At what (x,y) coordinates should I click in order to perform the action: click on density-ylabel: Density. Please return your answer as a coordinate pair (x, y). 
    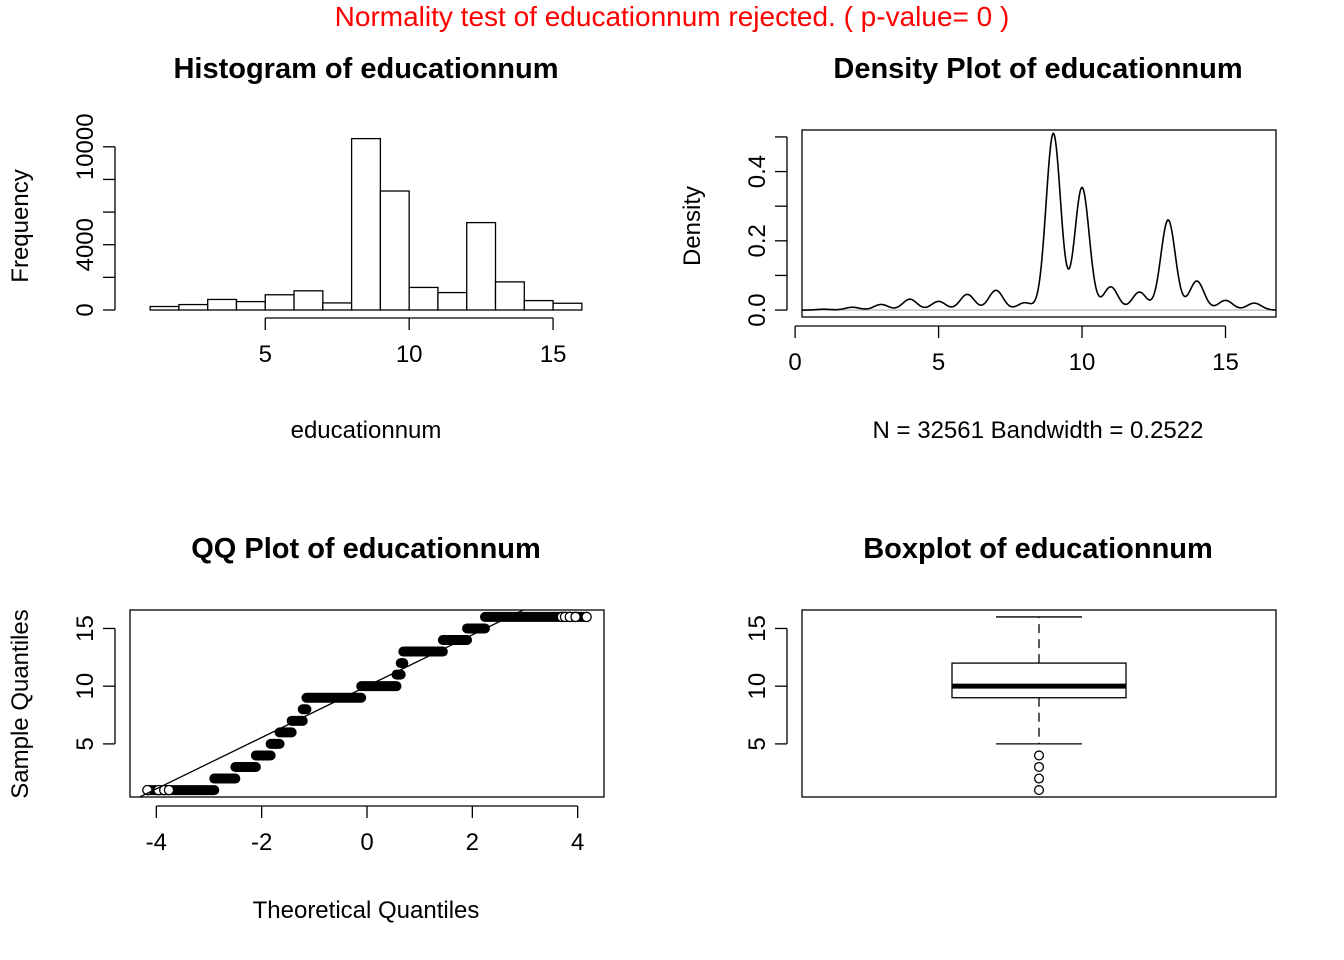
    Looking at the image, I should click on (692, 226).